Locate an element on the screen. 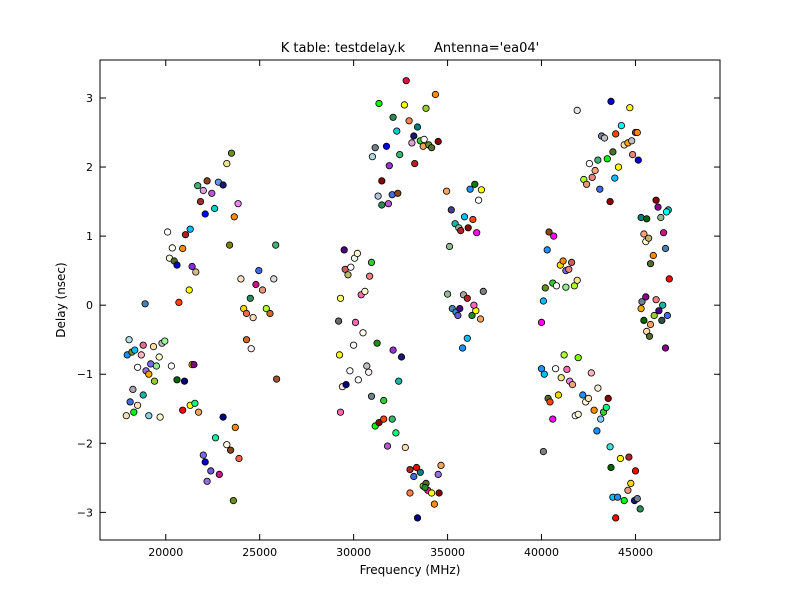 This screenshot has width=800, height=600. y-axis-title: Delay (nsec) is located at coordinates (61, 299).